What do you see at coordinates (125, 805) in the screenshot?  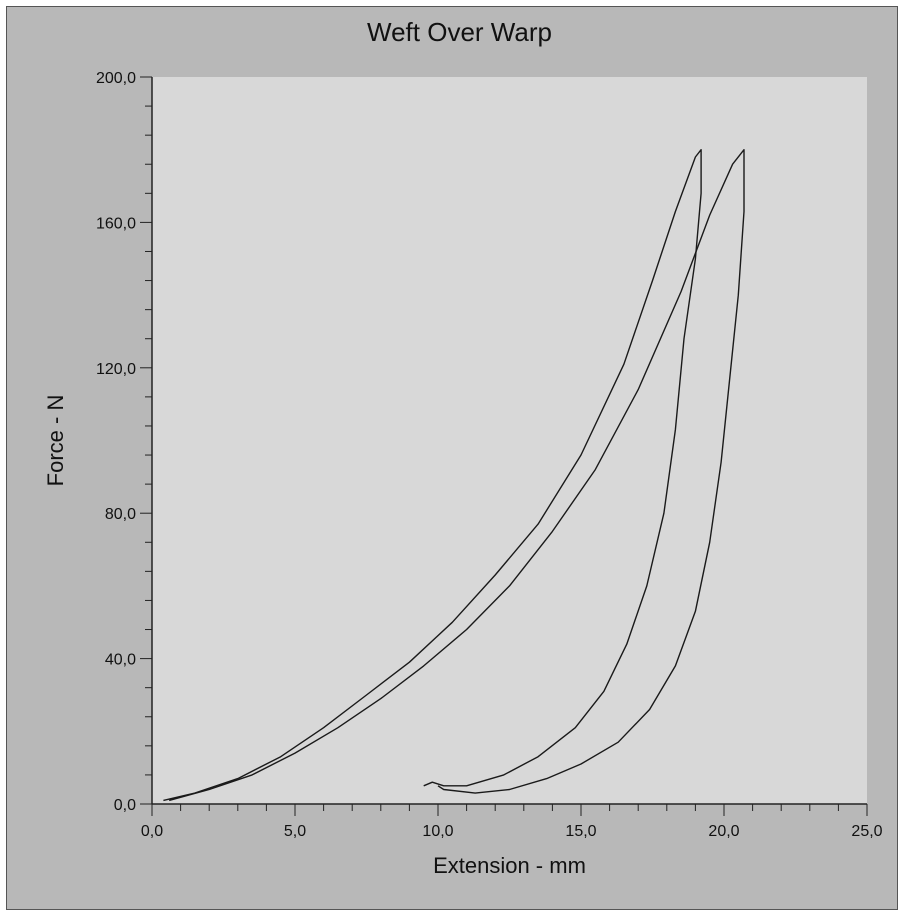 I see `y-tick-label: 0,0` at bounding box center [125, 805].